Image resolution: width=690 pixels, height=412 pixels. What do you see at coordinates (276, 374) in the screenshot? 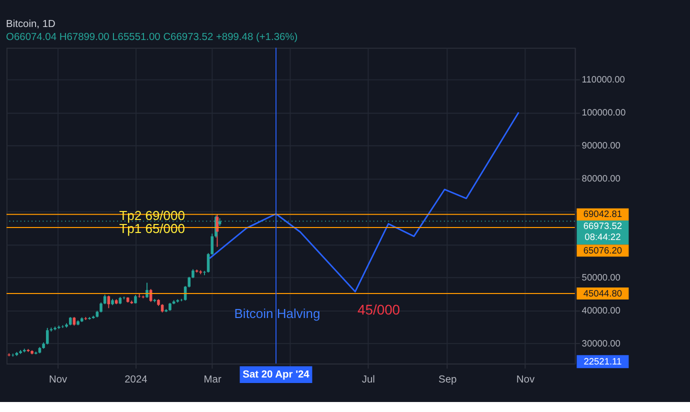
I see `ref-line-label: Sat 20 Apr '24` at bounding box center [276, 374].